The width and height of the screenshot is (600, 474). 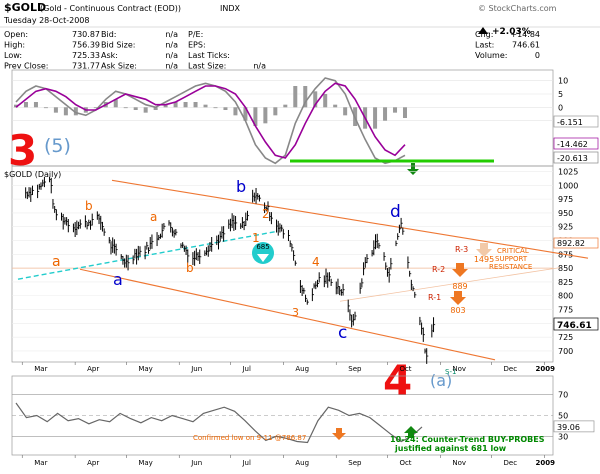 I want to click on price-y-tick: 725, so click(x=565, y=337).